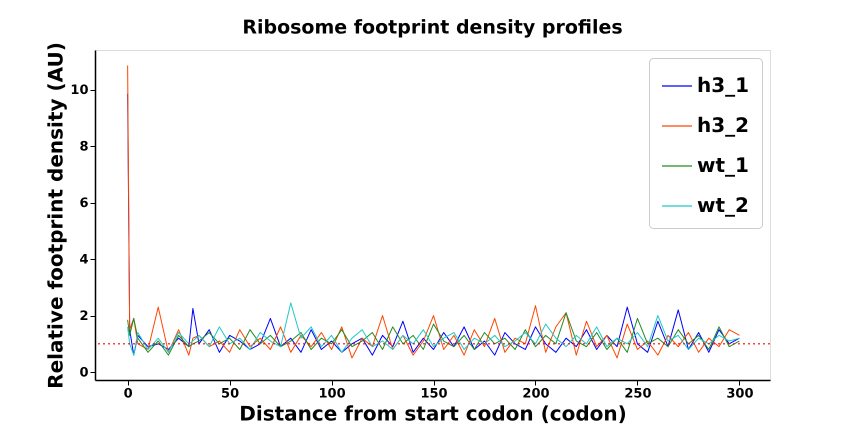  I want to click on y-axis-title: Relative footprint density (AU), so click(55, 215).